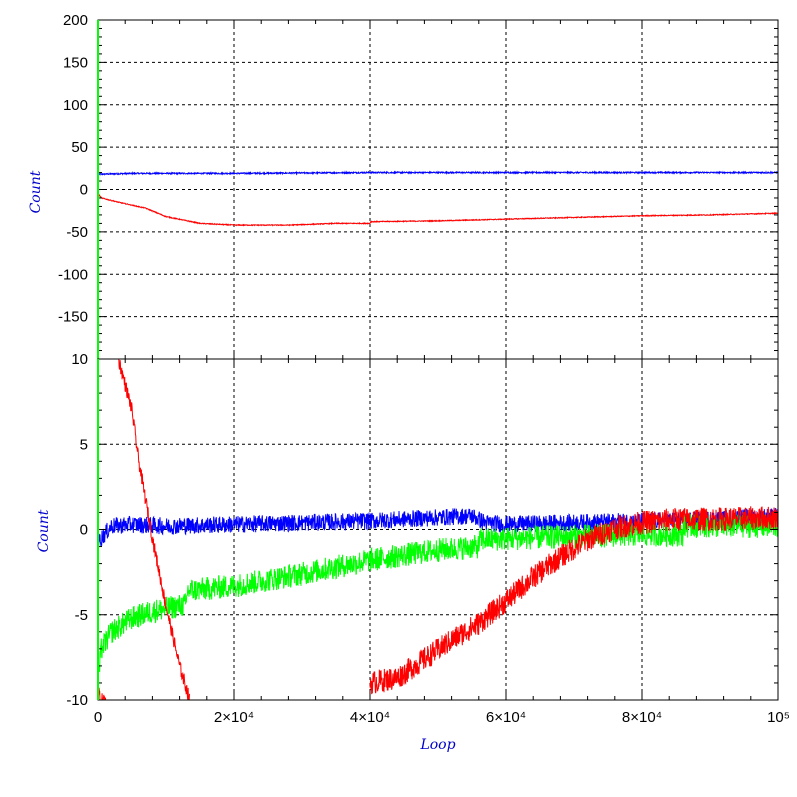 This screenshot has height=797, width=797. What do you see at coordinates (84, 444) in the screenshot?
I see `y-tick-label: 5` at bounding box center [84, 444].